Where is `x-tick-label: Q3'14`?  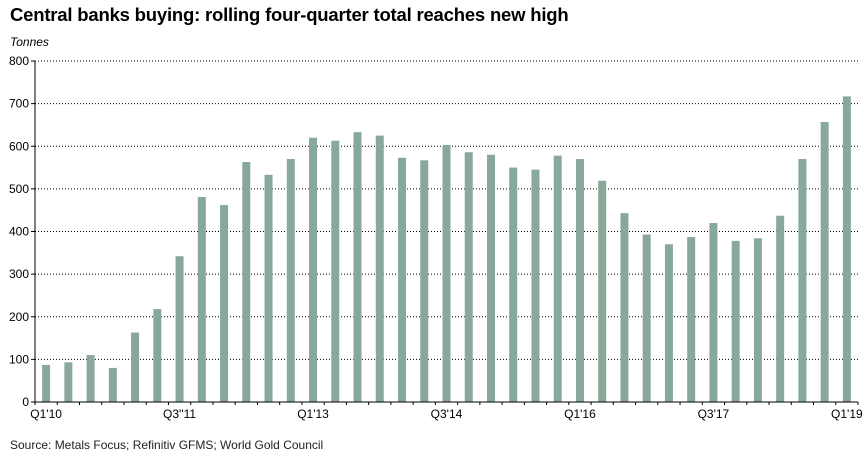
x-tick-label: Q3'14 is located at coordinates (447, 414).